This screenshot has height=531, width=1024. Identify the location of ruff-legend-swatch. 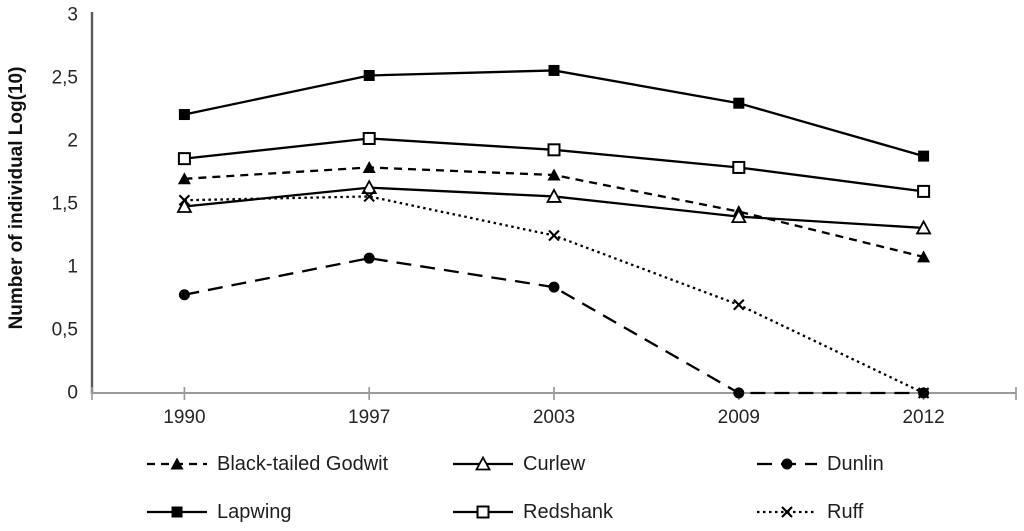
(787, 512).